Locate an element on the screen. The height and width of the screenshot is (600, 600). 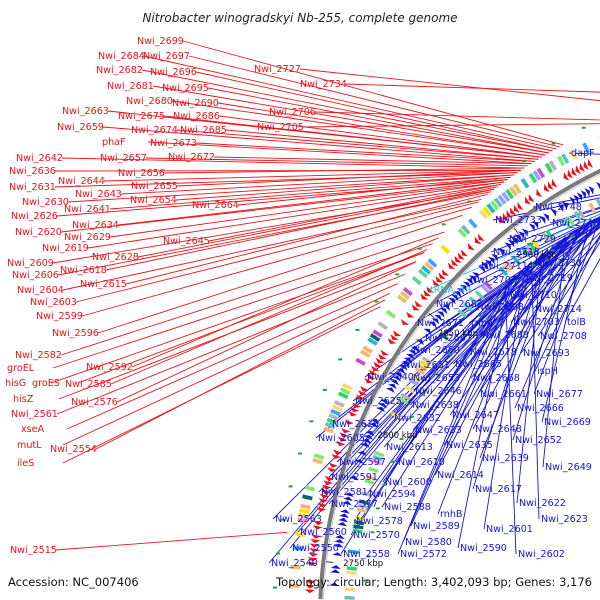
reverse-gene-label: Nwi_2605 is located at coordinates (341, 438).